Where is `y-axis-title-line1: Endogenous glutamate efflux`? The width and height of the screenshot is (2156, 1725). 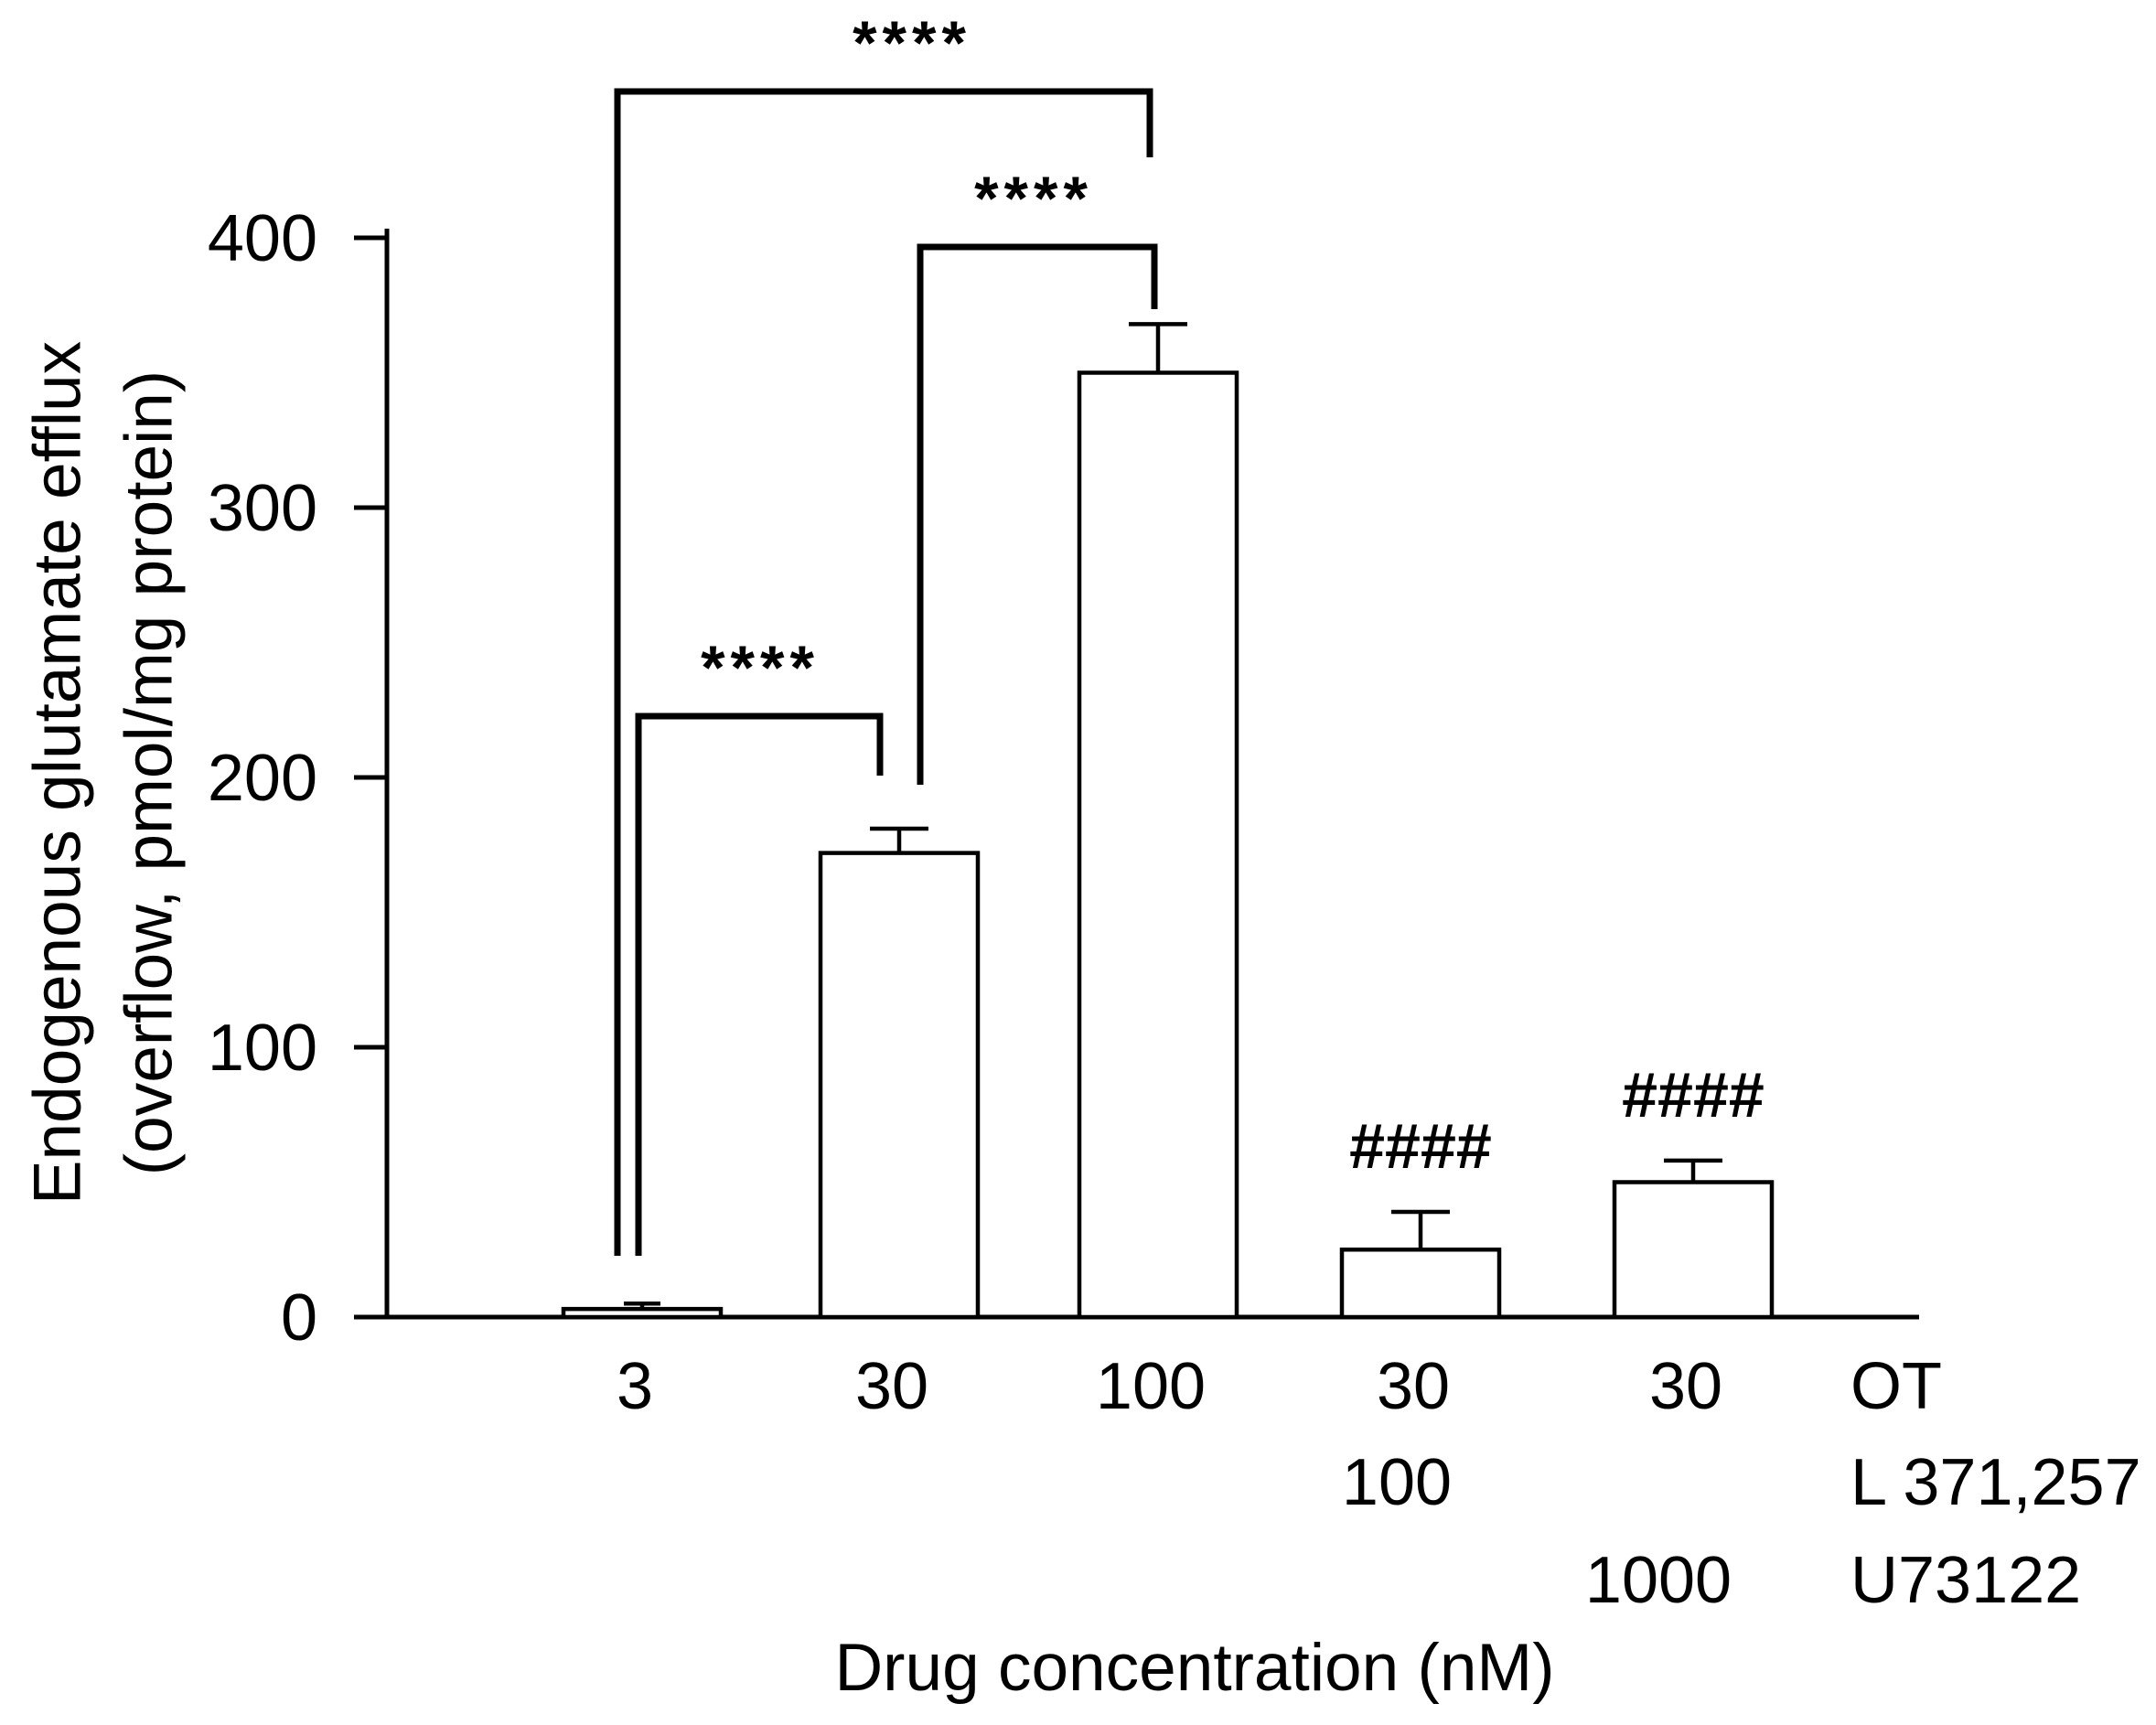
y-axis-title-line1: Endogenous glutamate efflux is located at coordinates (58, 773).